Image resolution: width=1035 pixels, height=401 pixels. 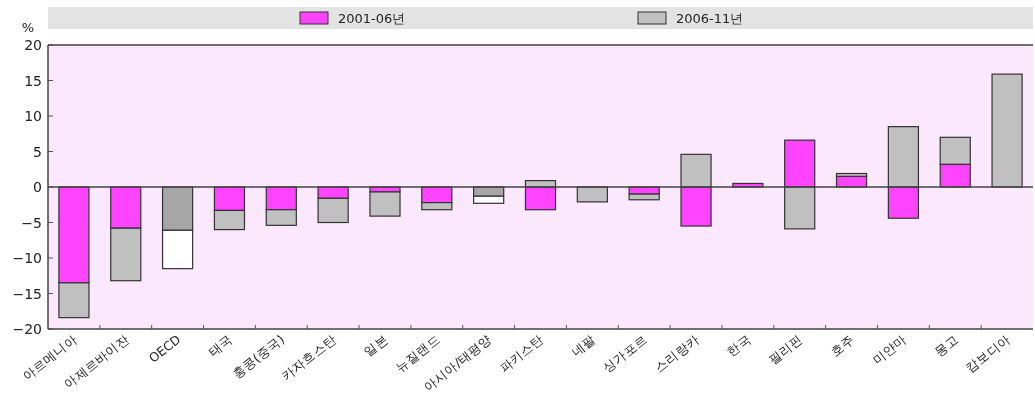 What do you see at coordinates (37, 187) in the screenshot?
I see `y-tick-label: 0` at bounding box center [37, 187].